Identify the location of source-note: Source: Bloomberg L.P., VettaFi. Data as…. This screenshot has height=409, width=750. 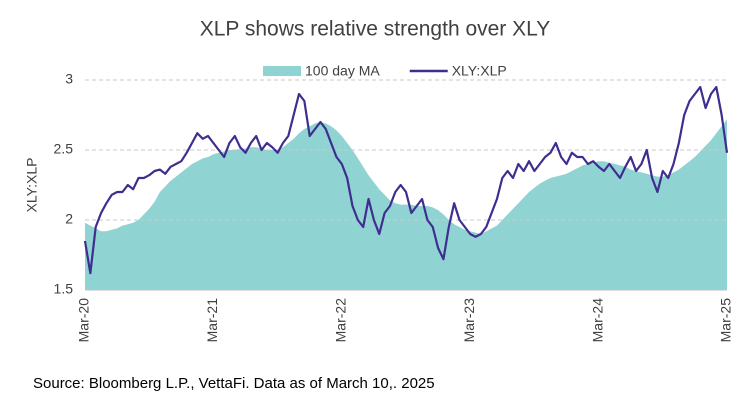
(234, 383).